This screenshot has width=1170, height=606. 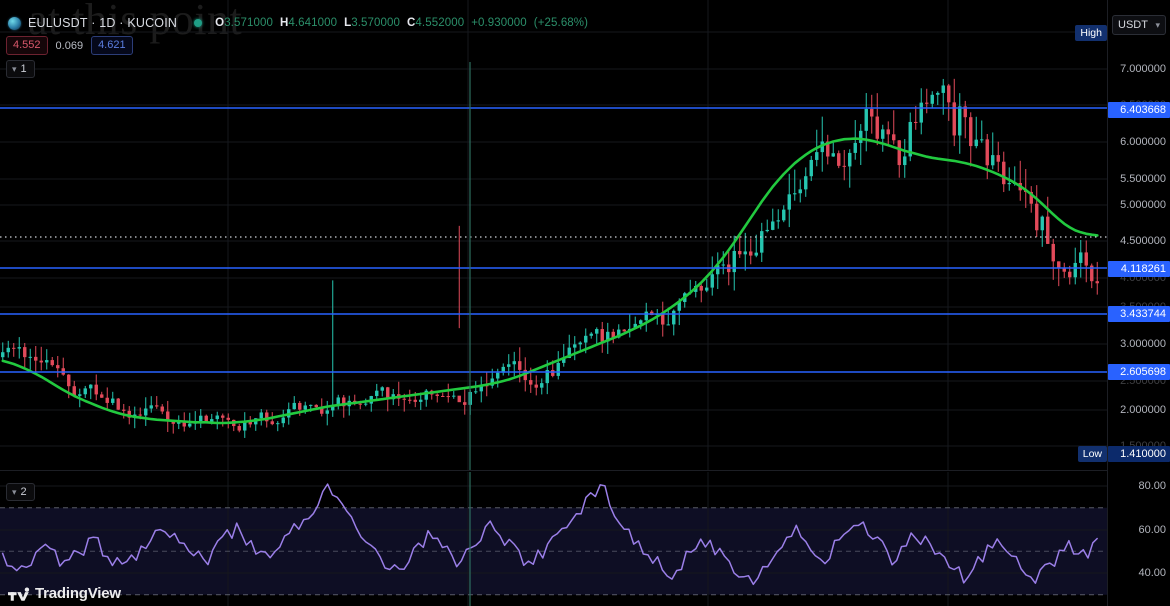 I want to click on indicator-chip-1: ▾ 1, so click(x=20, y=69).